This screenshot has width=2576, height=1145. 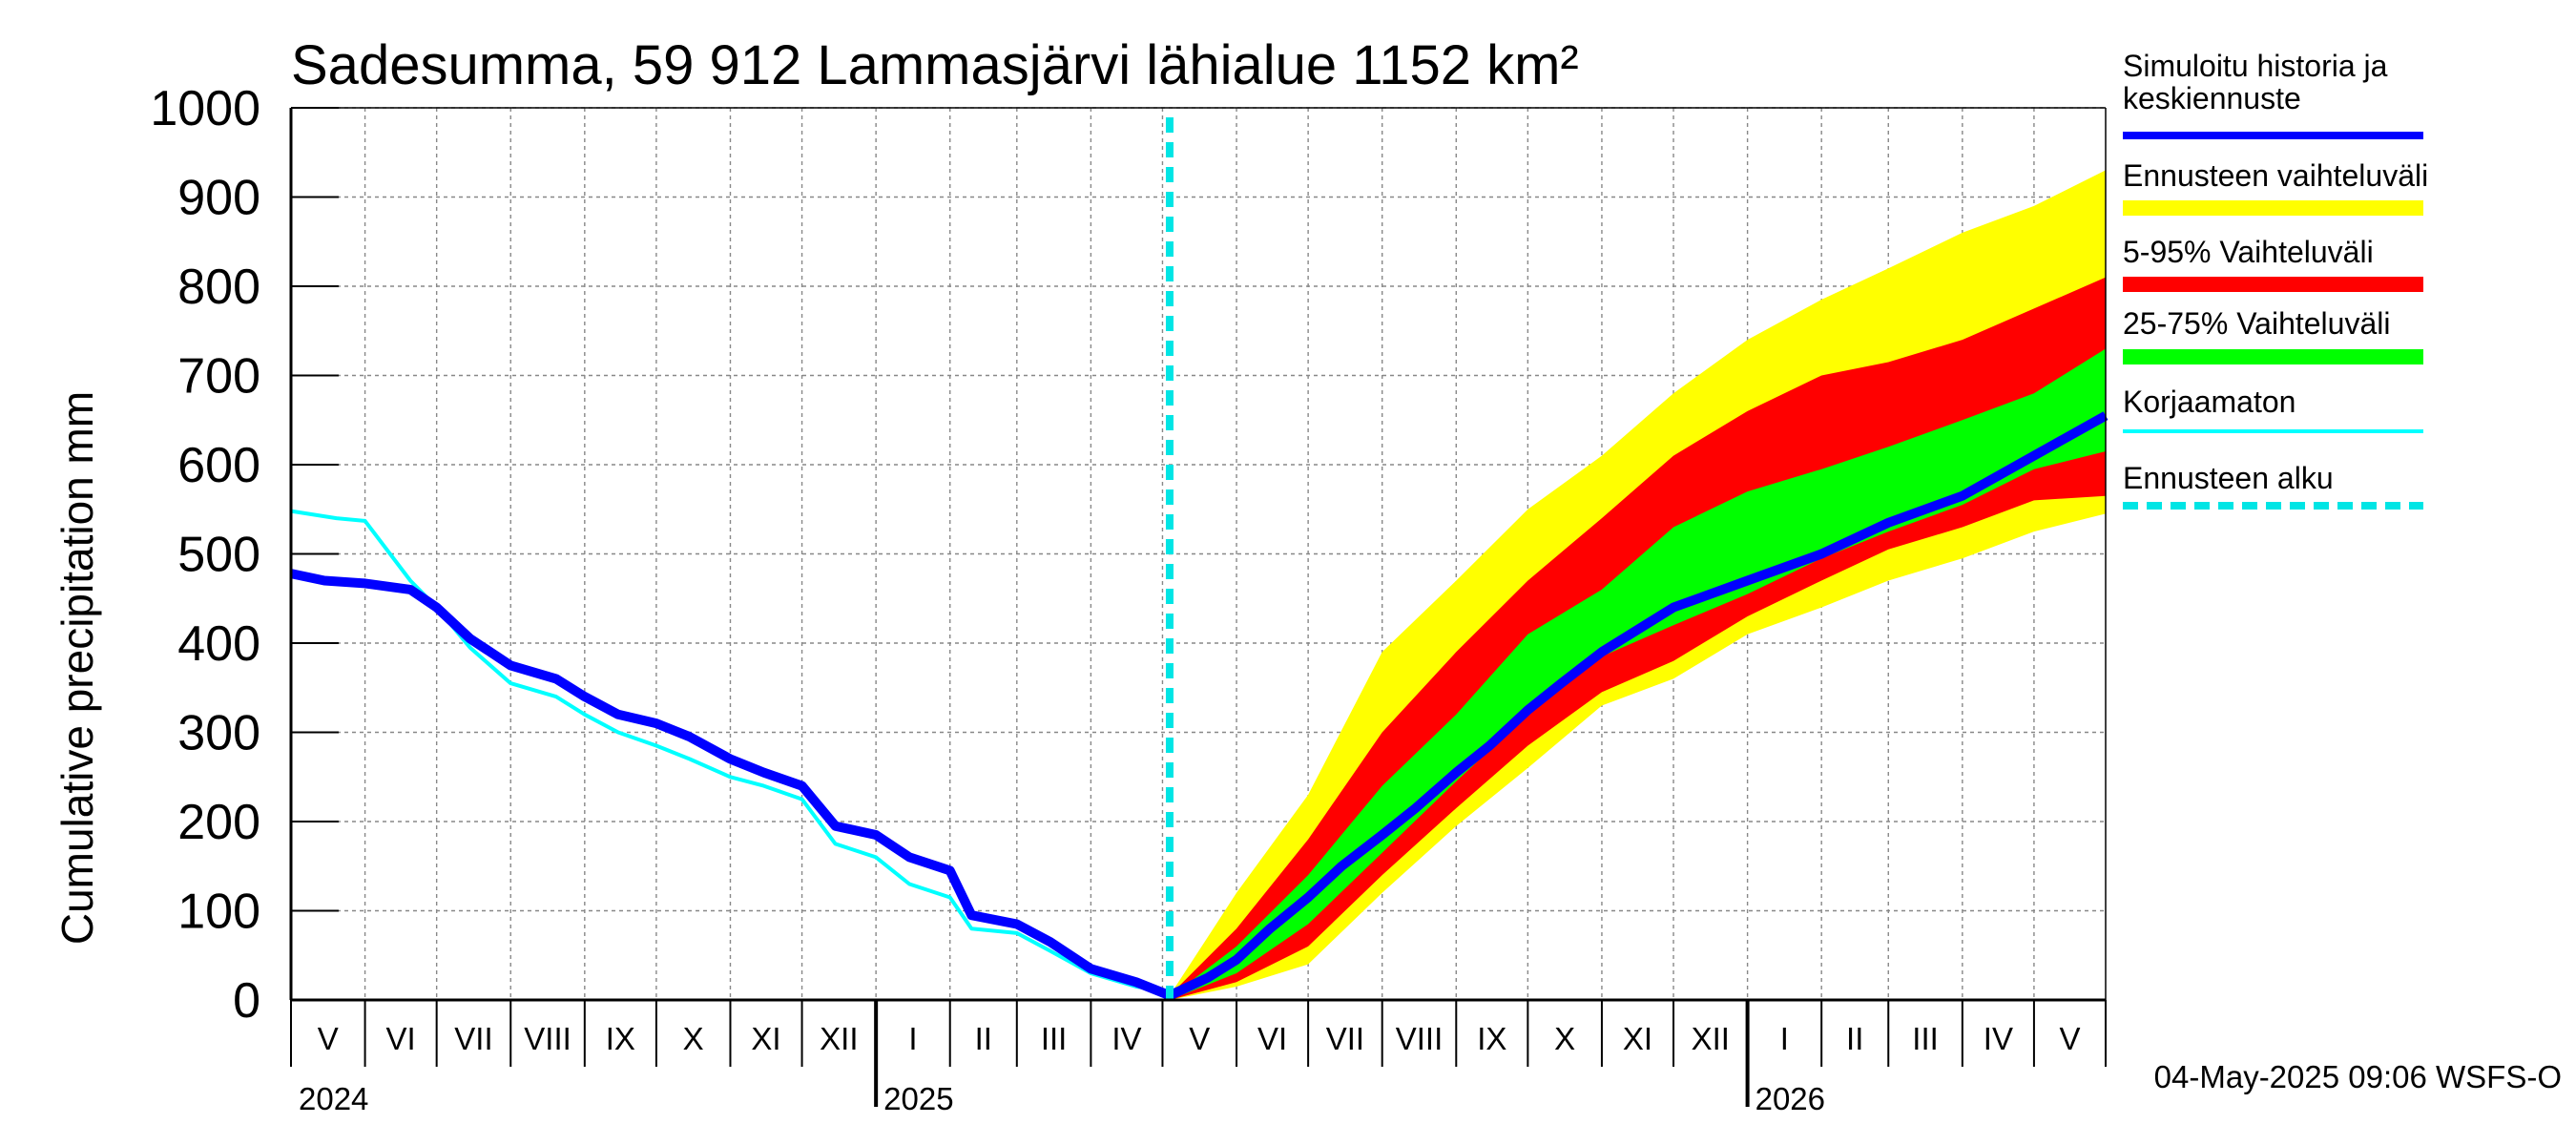 What do you see at coordinates (2248, 252) in the screenshot?
I see `legend-label: 5-95% Vaihteluväli` at bounding box center [2248, 252].